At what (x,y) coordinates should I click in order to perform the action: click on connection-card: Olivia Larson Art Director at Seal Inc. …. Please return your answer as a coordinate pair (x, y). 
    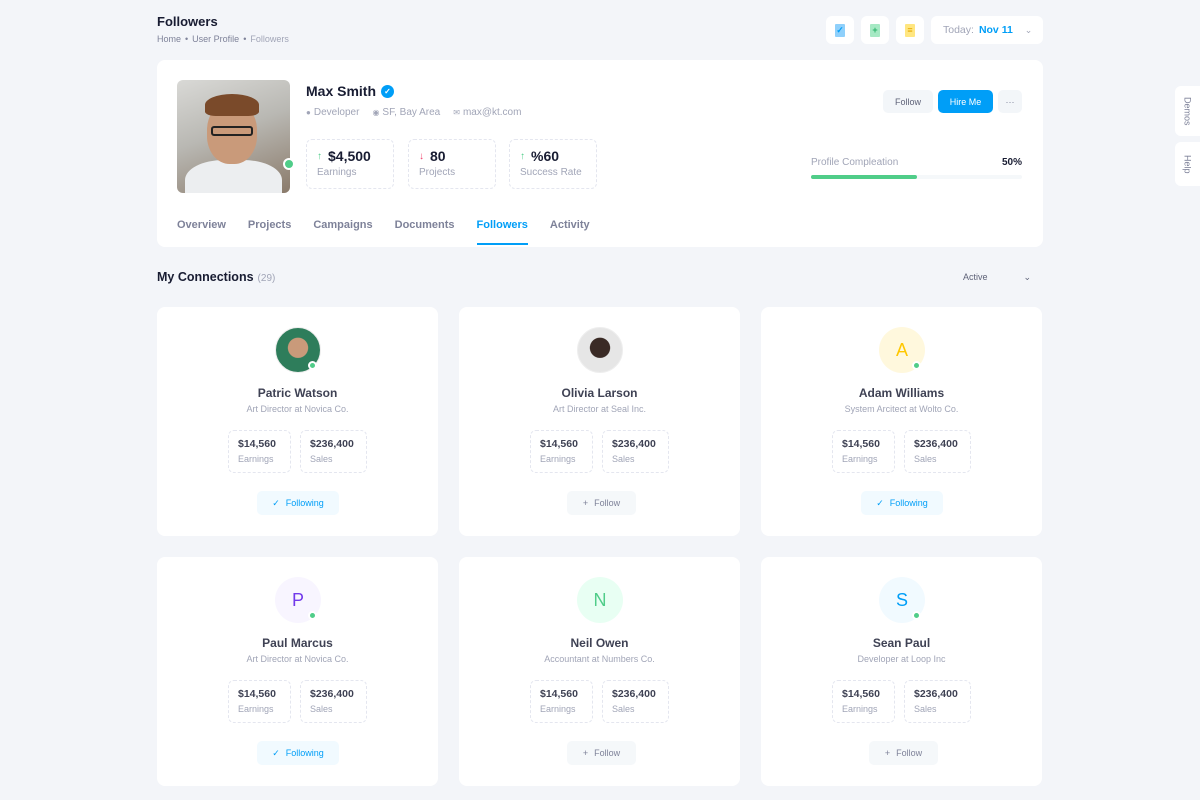
    Looking at the image, I should click on (599, 421).